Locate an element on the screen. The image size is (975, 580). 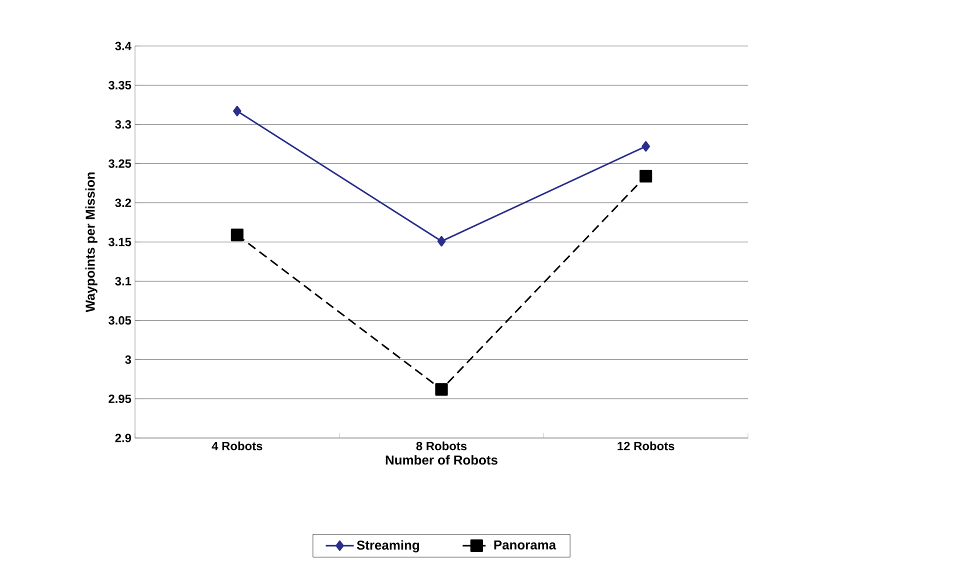
y-tick-label: 3.4 is located at coordinates (123, 46).